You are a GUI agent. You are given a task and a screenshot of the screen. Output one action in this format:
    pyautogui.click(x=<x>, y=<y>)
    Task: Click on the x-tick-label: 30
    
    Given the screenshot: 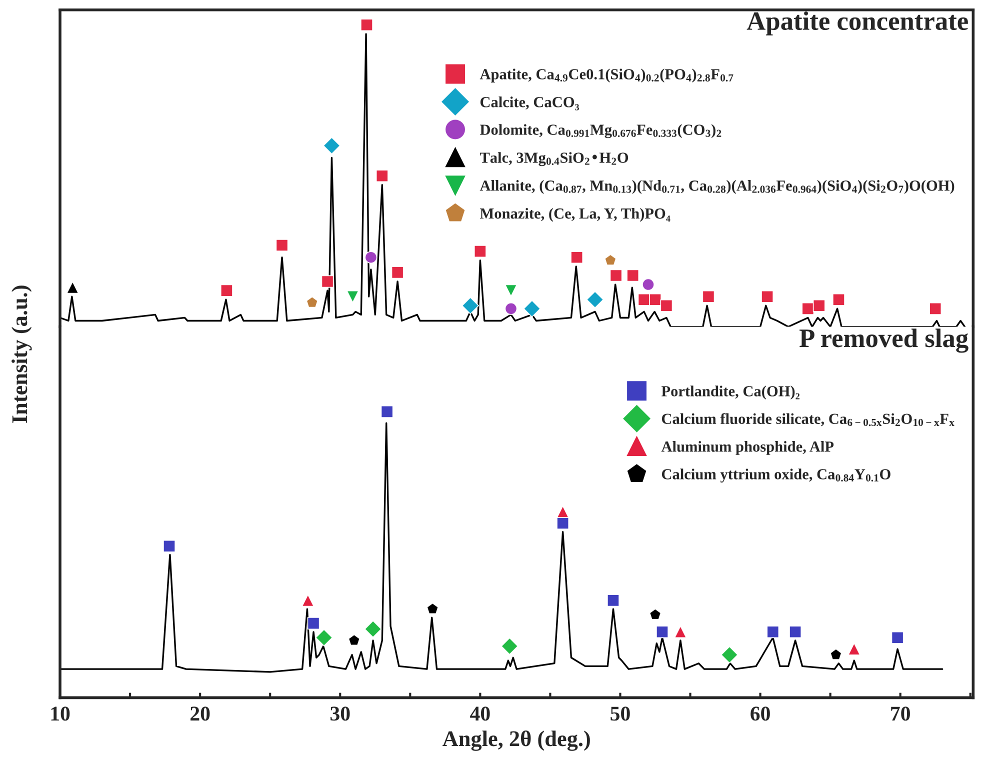 What is the action you would take?
    pyautogui.click(x=340, y=713)
    